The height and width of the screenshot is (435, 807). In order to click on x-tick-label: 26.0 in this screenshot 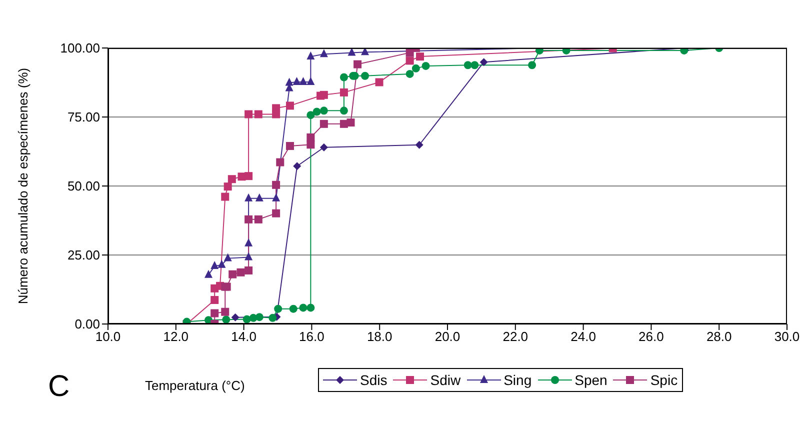, I will do `click(651, 336)`.